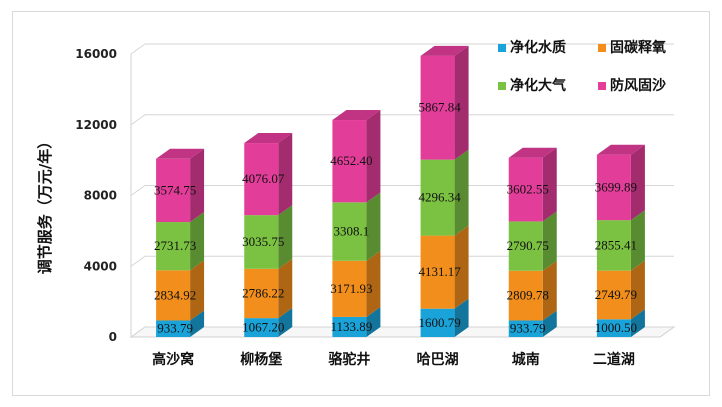  I want to click on legend-label: 净化大气, so click(538, 85).